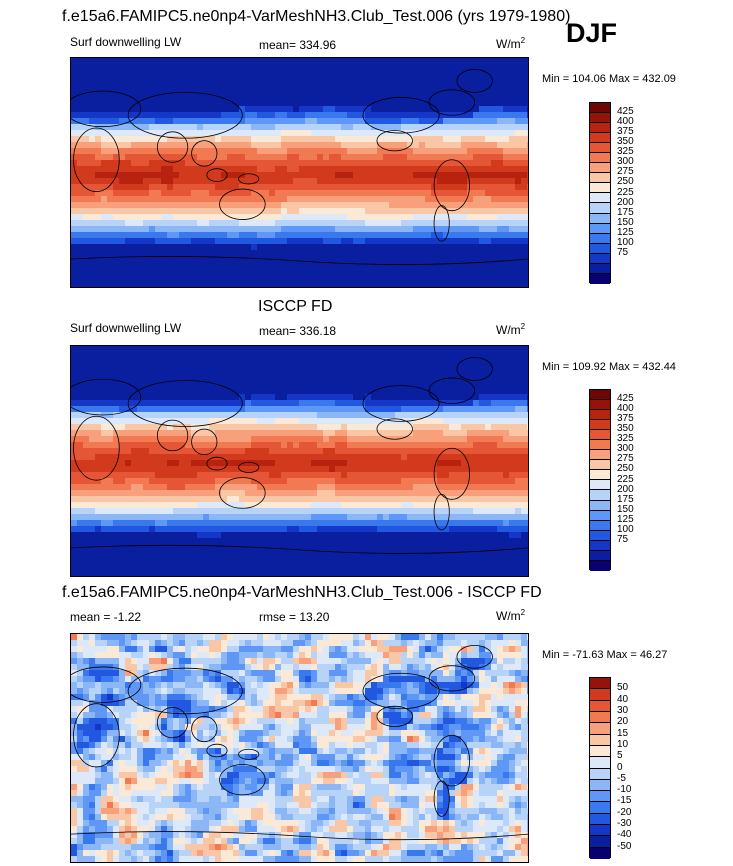  What do you see at coordinates (394, 141) in the screenshot?
I see `coastline` at bounding box center [394, 141].